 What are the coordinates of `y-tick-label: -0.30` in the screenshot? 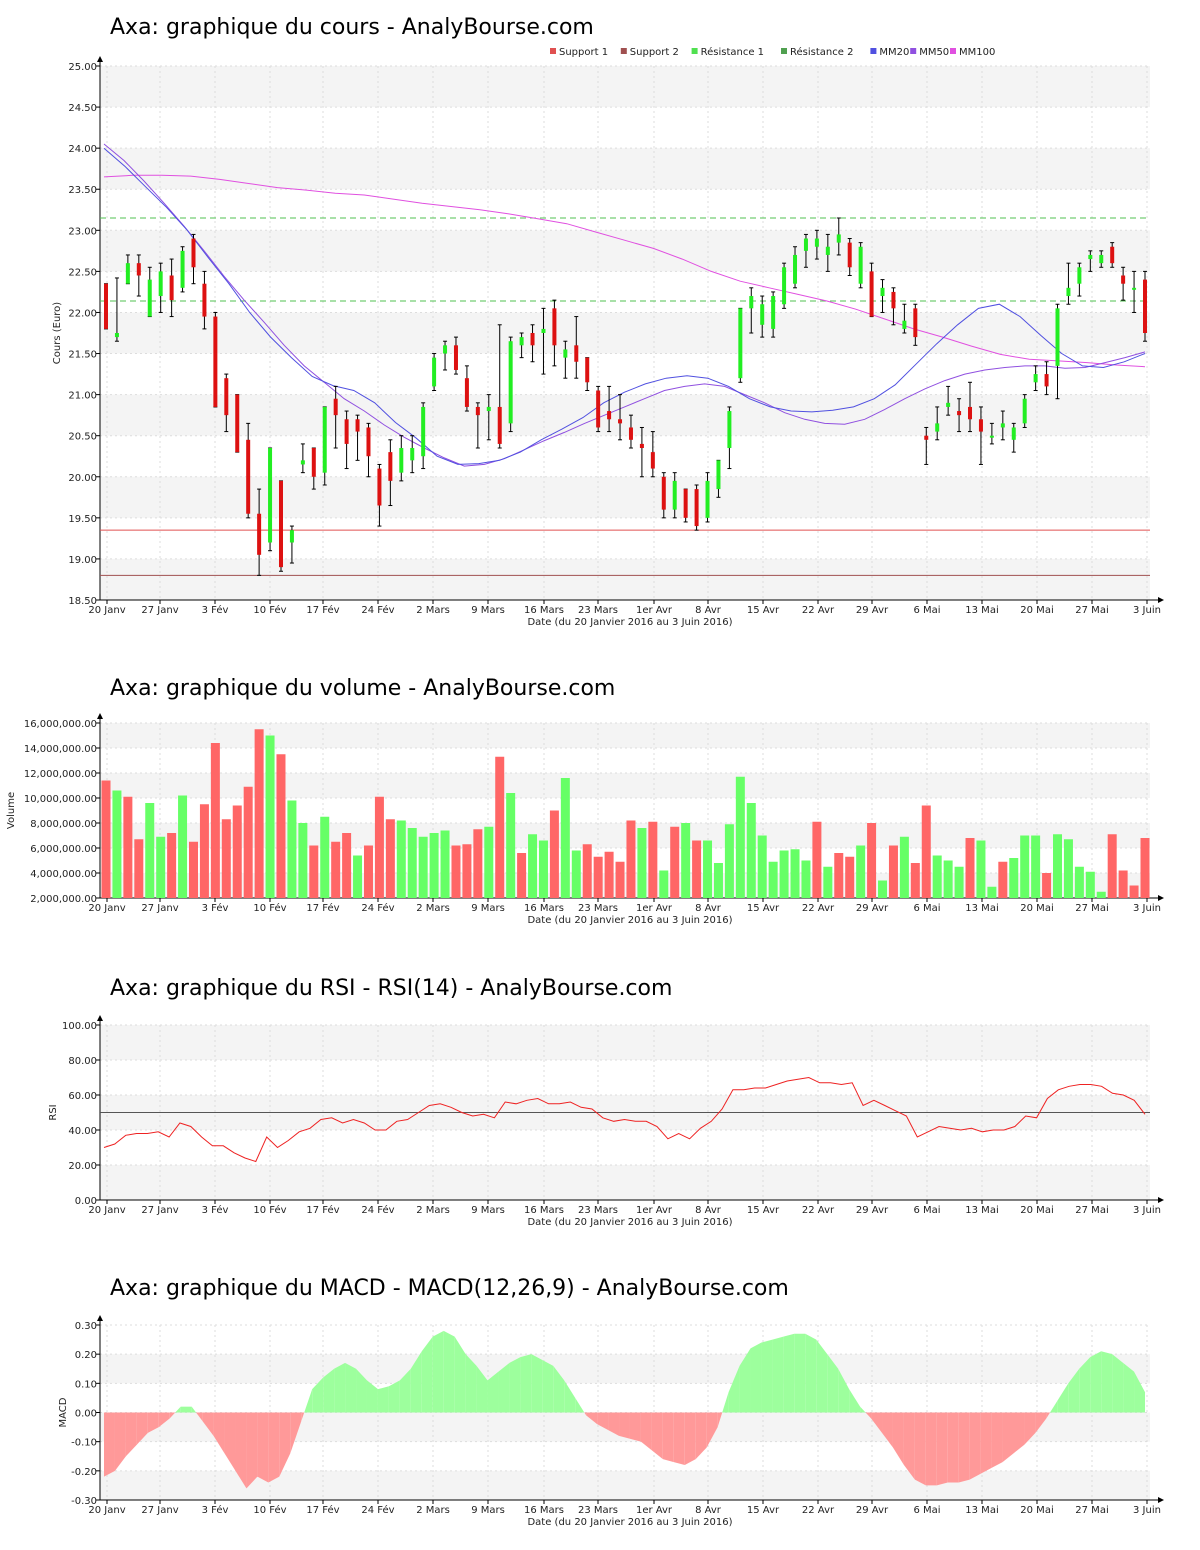 It's located at (84, 1501).